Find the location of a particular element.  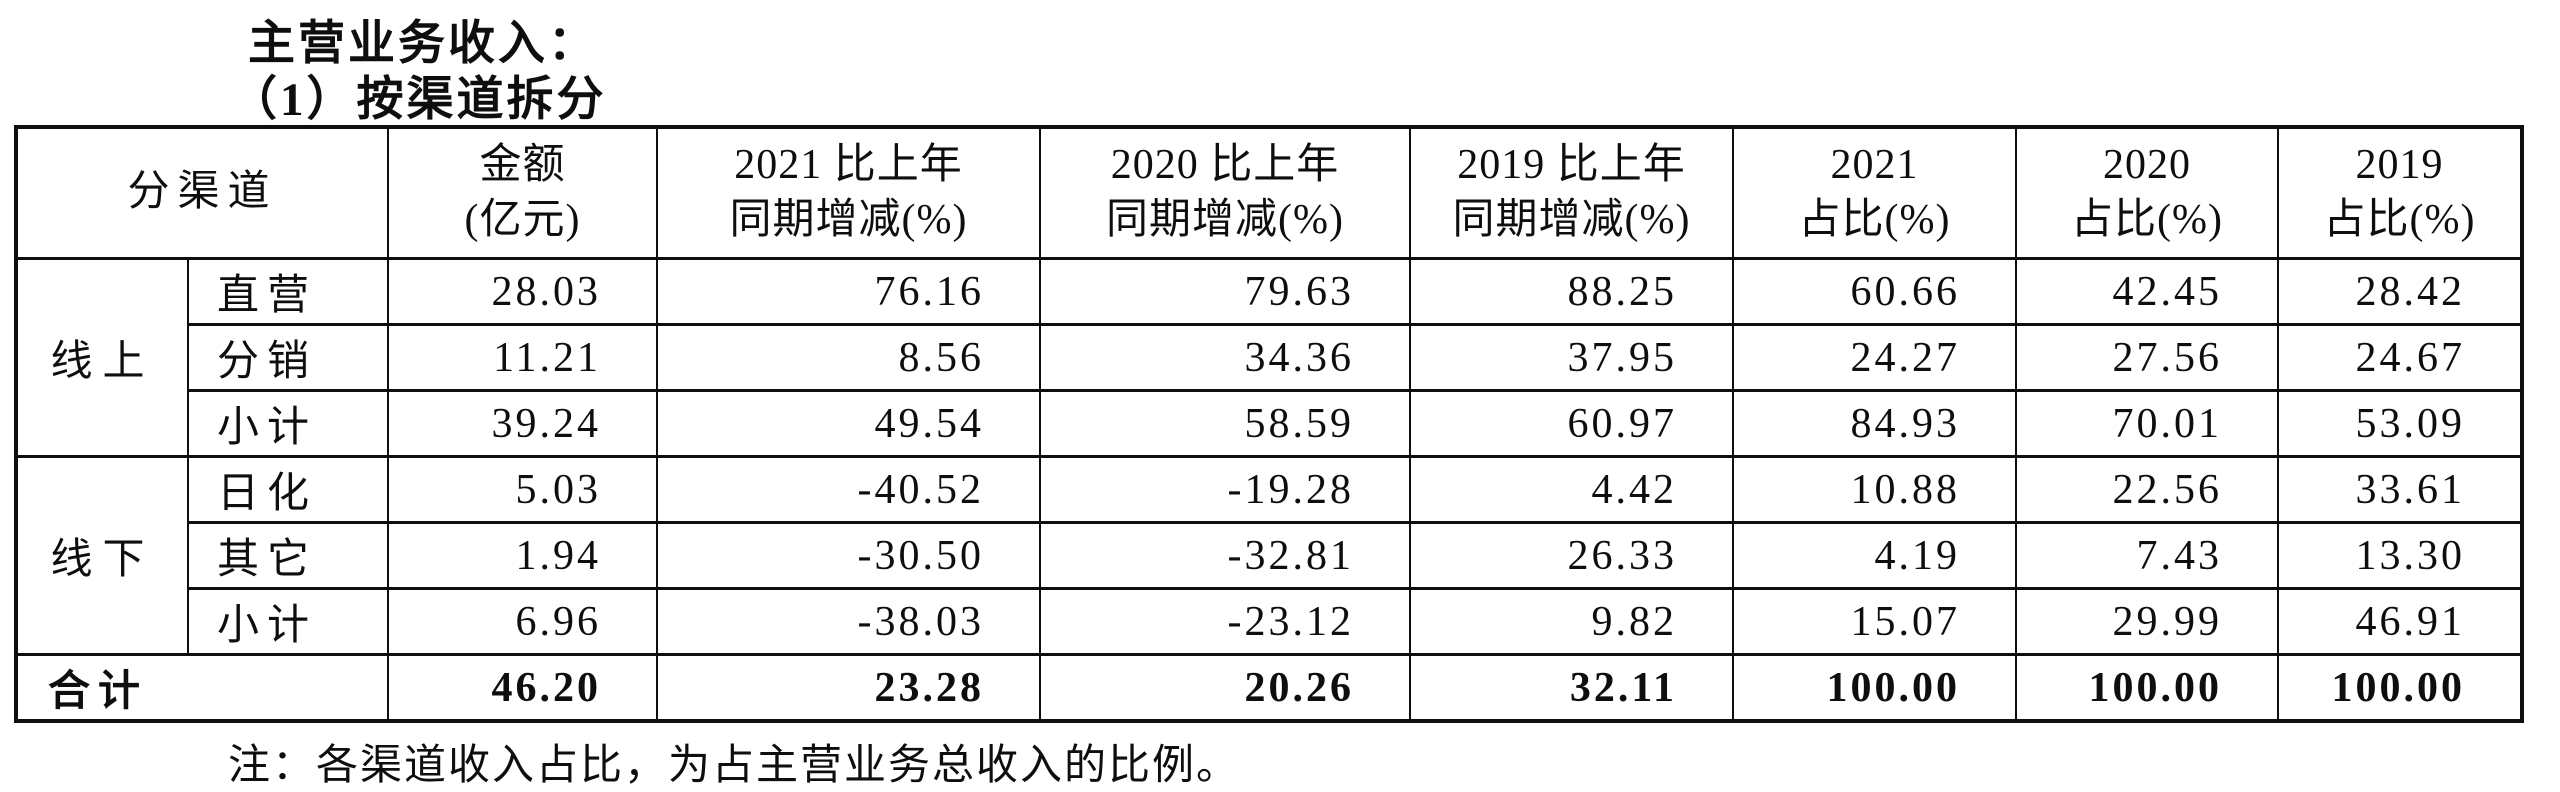

cell-value: 46.20 is located at coordinates (523, 688).